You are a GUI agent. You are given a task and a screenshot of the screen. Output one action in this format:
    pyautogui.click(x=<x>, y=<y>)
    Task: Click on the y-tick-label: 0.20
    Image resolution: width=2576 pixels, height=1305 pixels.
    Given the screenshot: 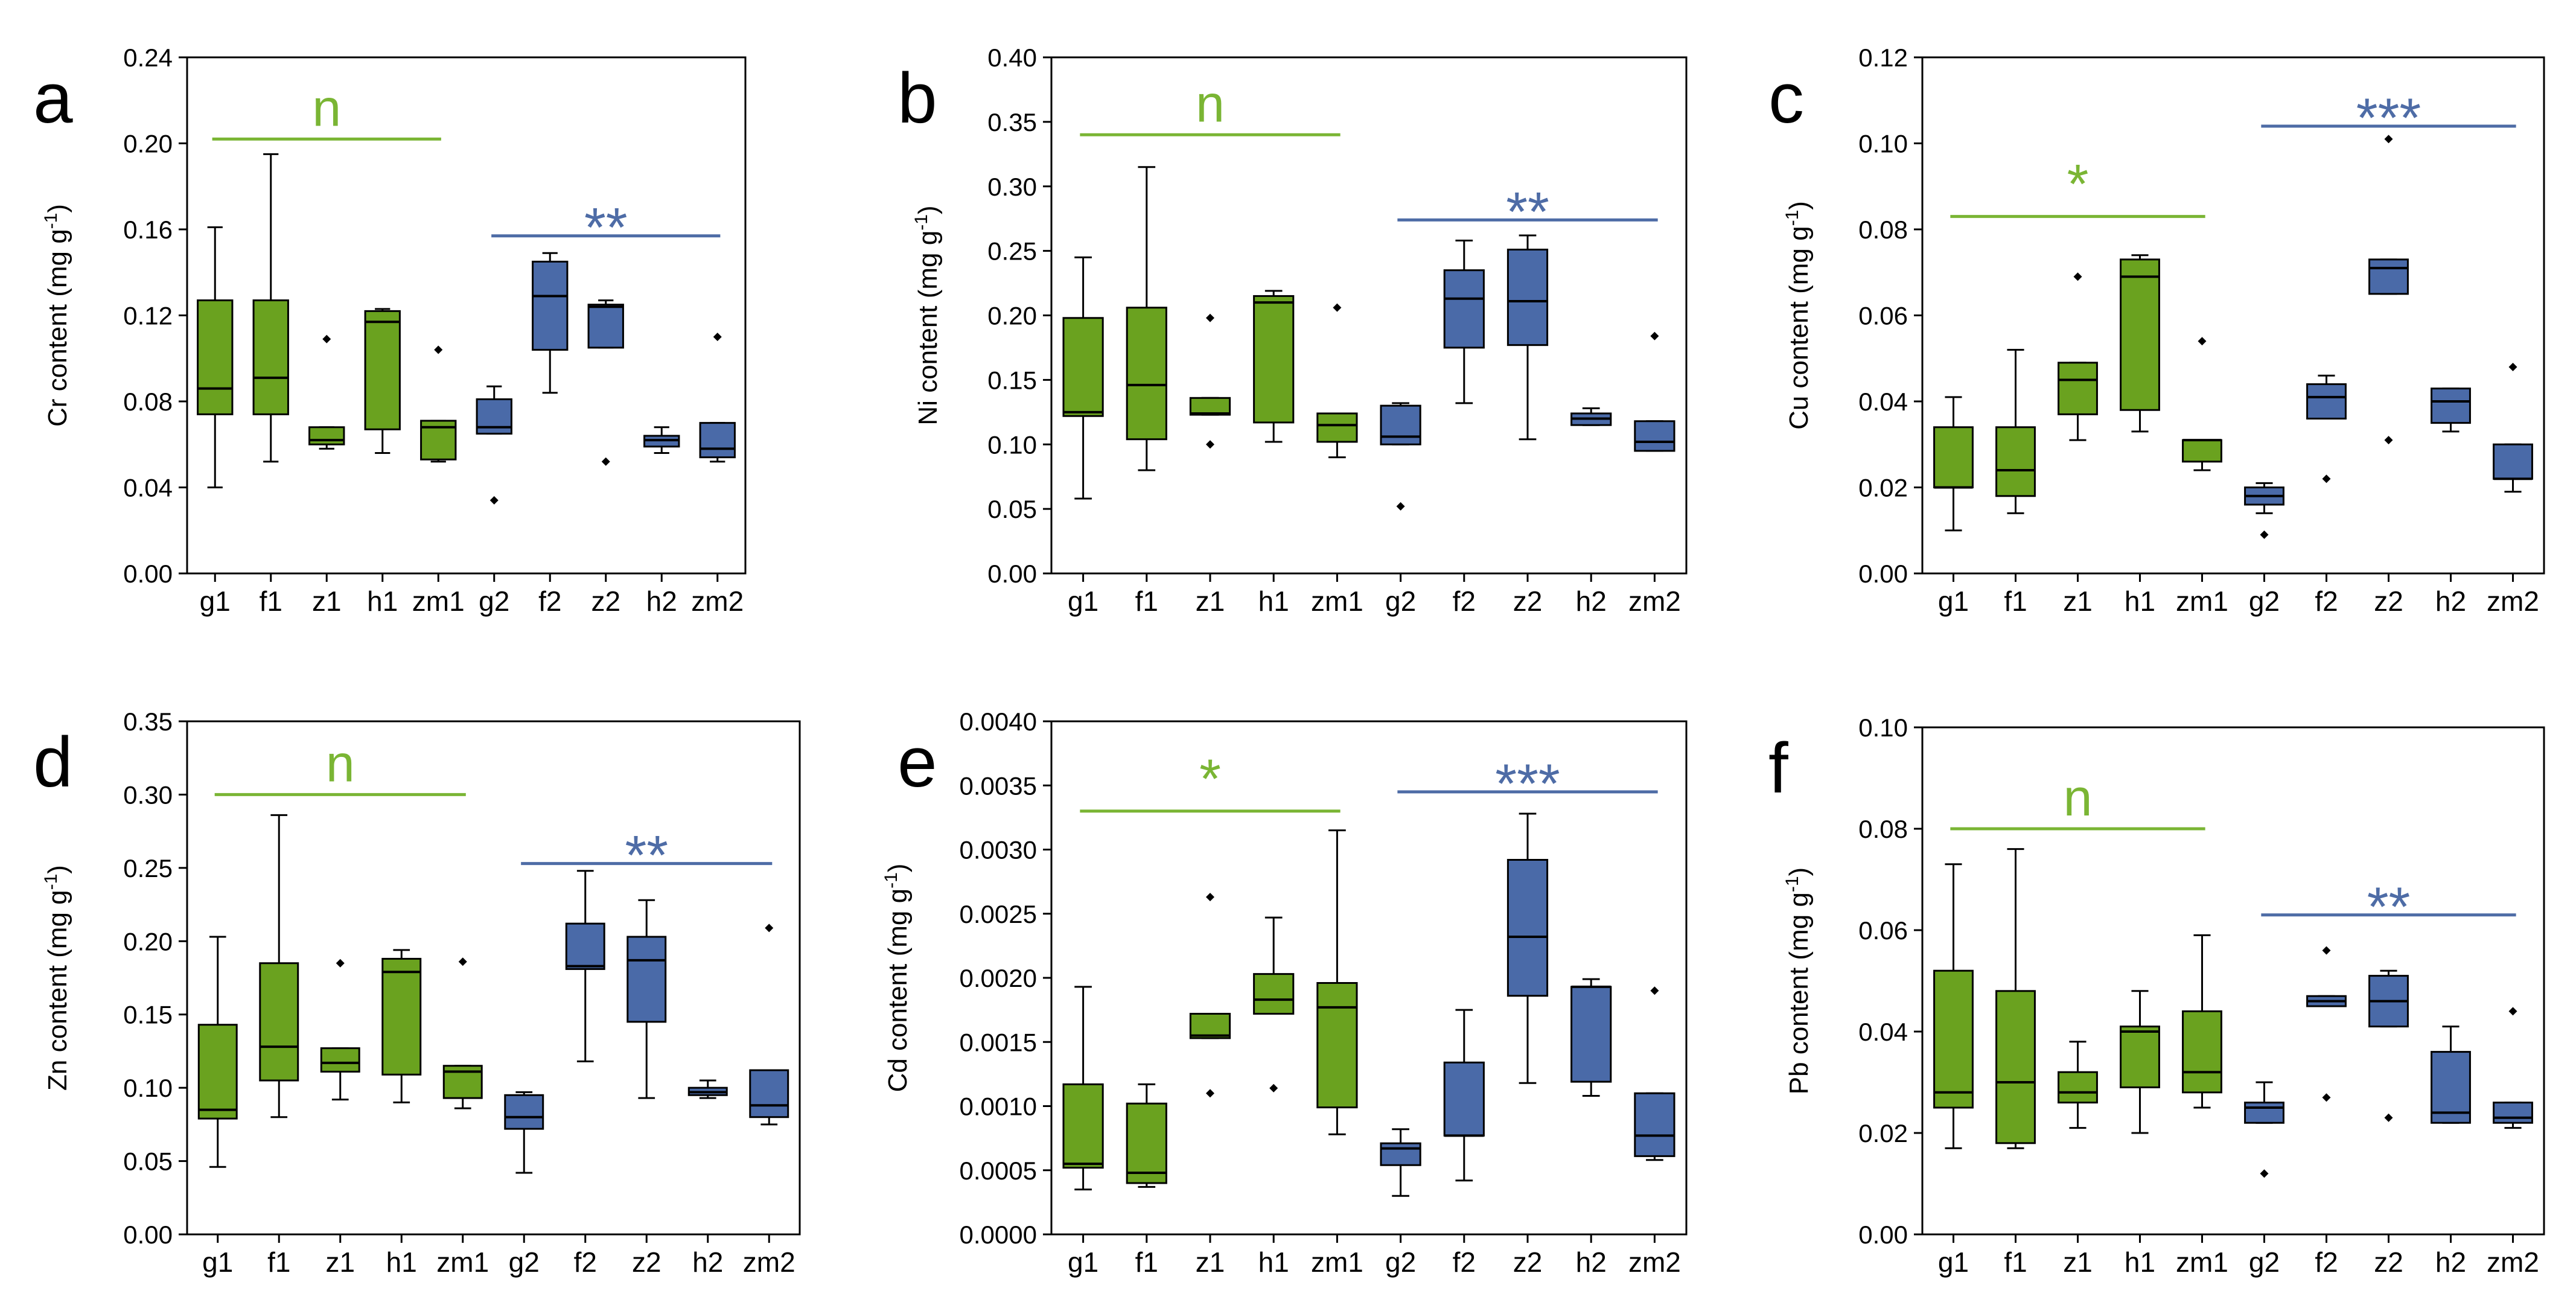 What is the action you would take?
    pyautogui.click(x=148, y=144)
    